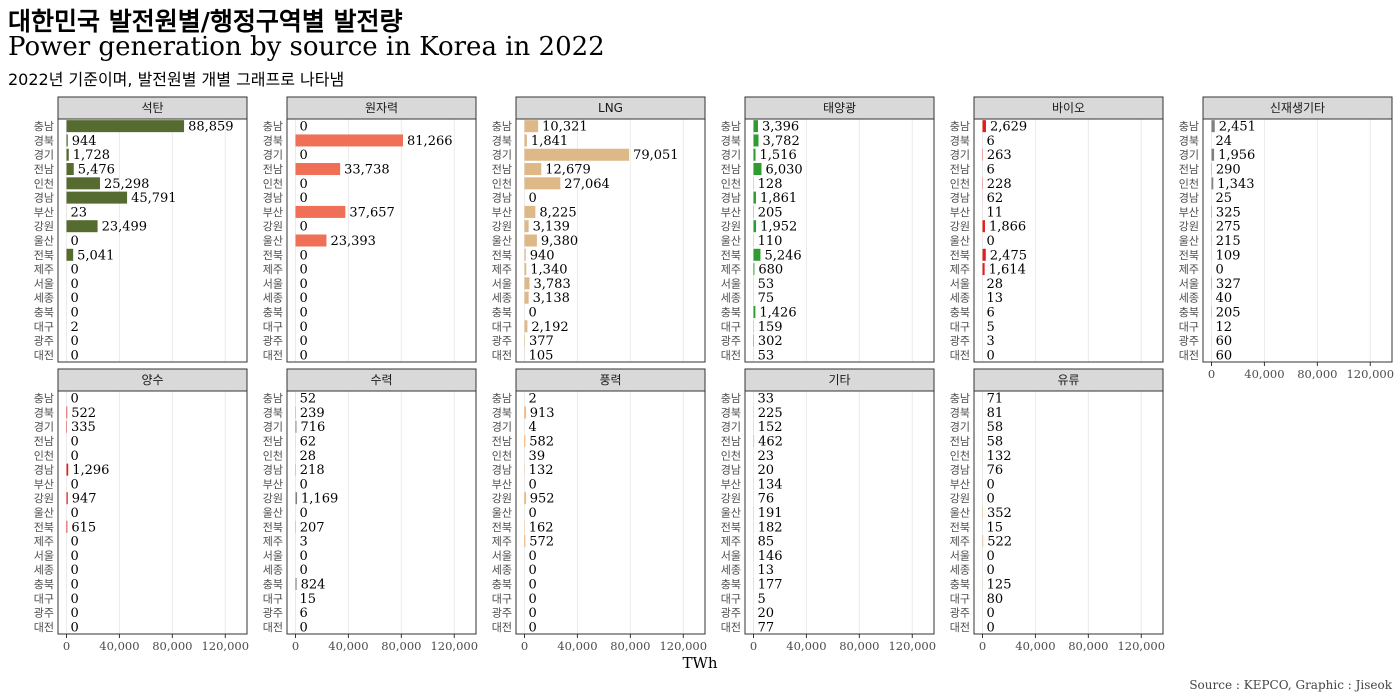 This screenshot has width=1400, height=700. What do you see at coordinates (960, 298) in the screenshot?
I see `panel-5-category-label-13: 세종` at bounding box center [960, 298].